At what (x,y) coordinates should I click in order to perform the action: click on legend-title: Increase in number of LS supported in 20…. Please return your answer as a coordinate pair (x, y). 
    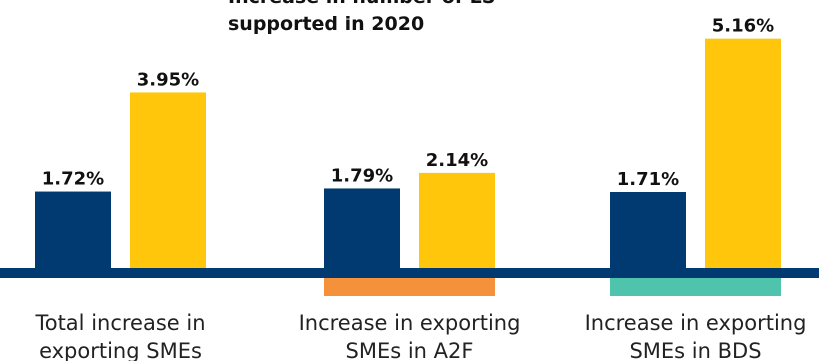
    Looking at the image, I should click on (361, 17).